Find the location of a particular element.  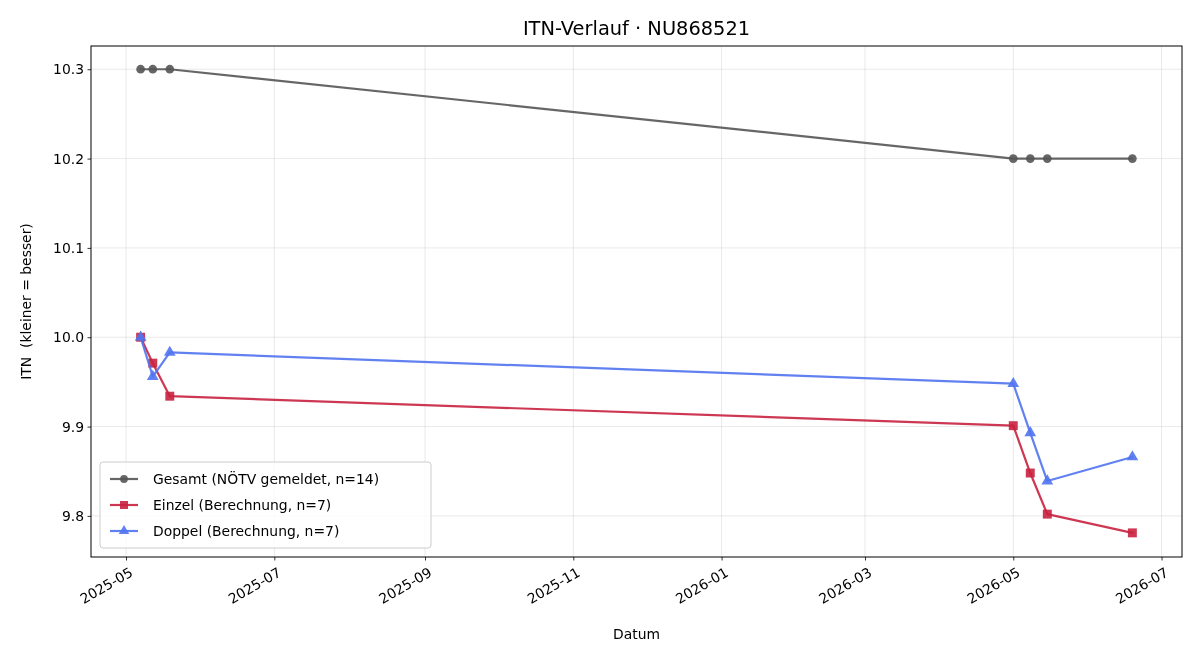

x-axis-title: Datum is located at coordinates (636, 634).